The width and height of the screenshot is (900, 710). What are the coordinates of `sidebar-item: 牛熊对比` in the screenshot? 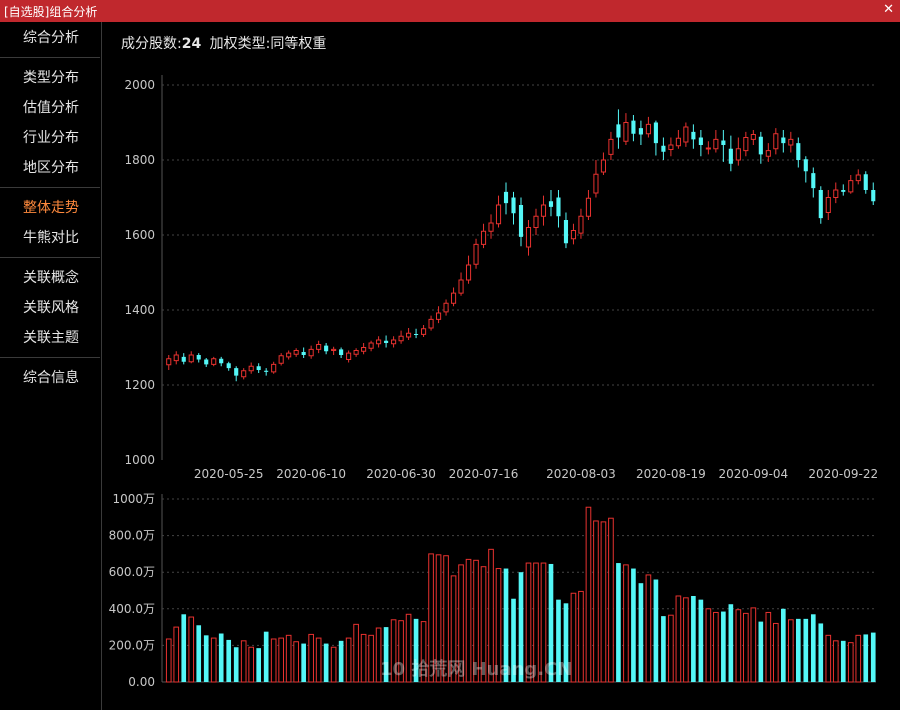 It's located at (51, 238).